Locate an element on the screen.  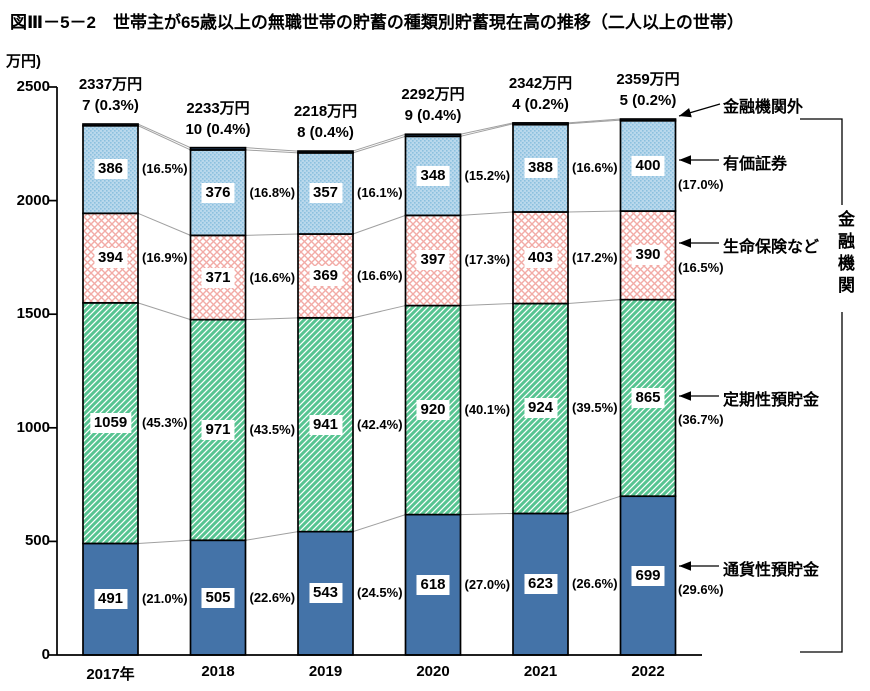
legend-label-category: 定期性預貯金 is located at coordinates (771, 400).